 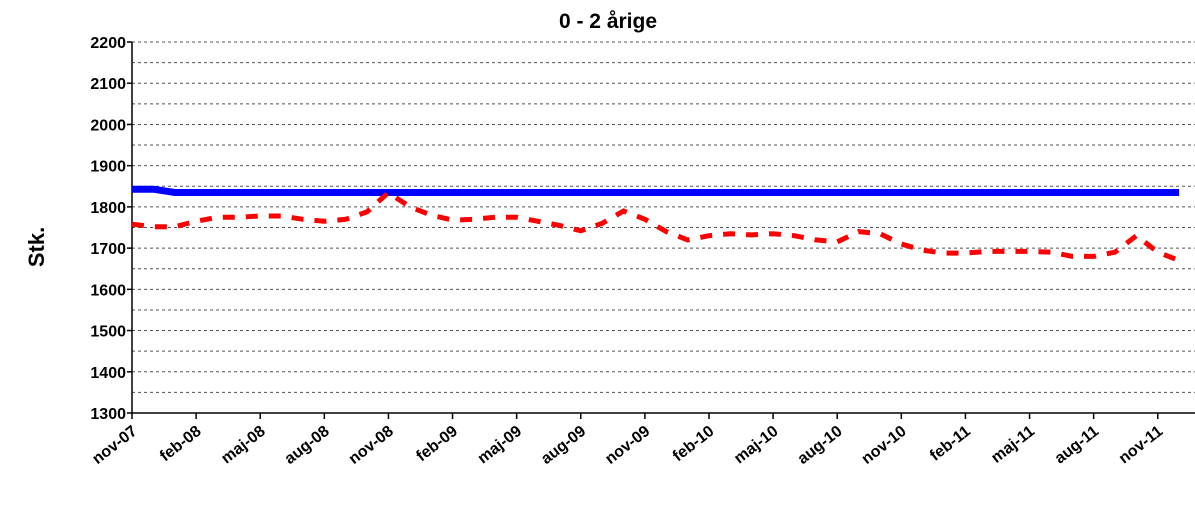 I want to click on y-tick-label: 1800, so click(x=108, y=208).